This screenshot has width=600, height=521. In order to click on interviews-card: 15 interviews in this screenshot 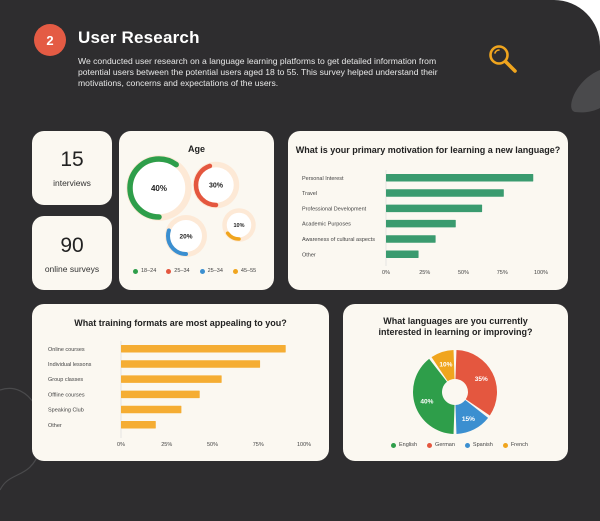, I will do `click(72, 168)`.